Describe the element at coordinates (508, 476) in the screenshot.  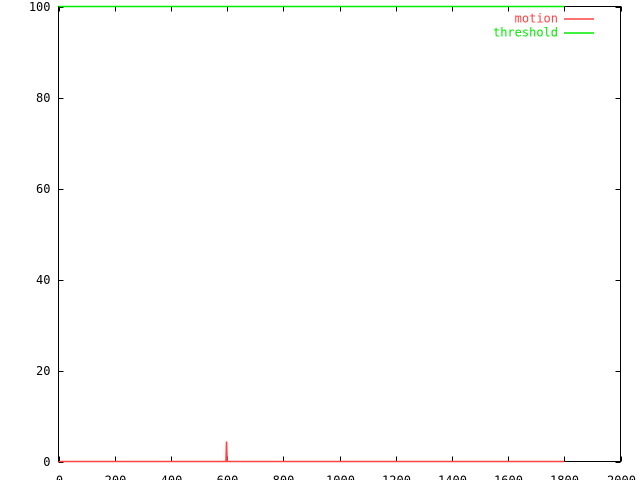
I see `x-tick-label-1600: 1600` at that location.